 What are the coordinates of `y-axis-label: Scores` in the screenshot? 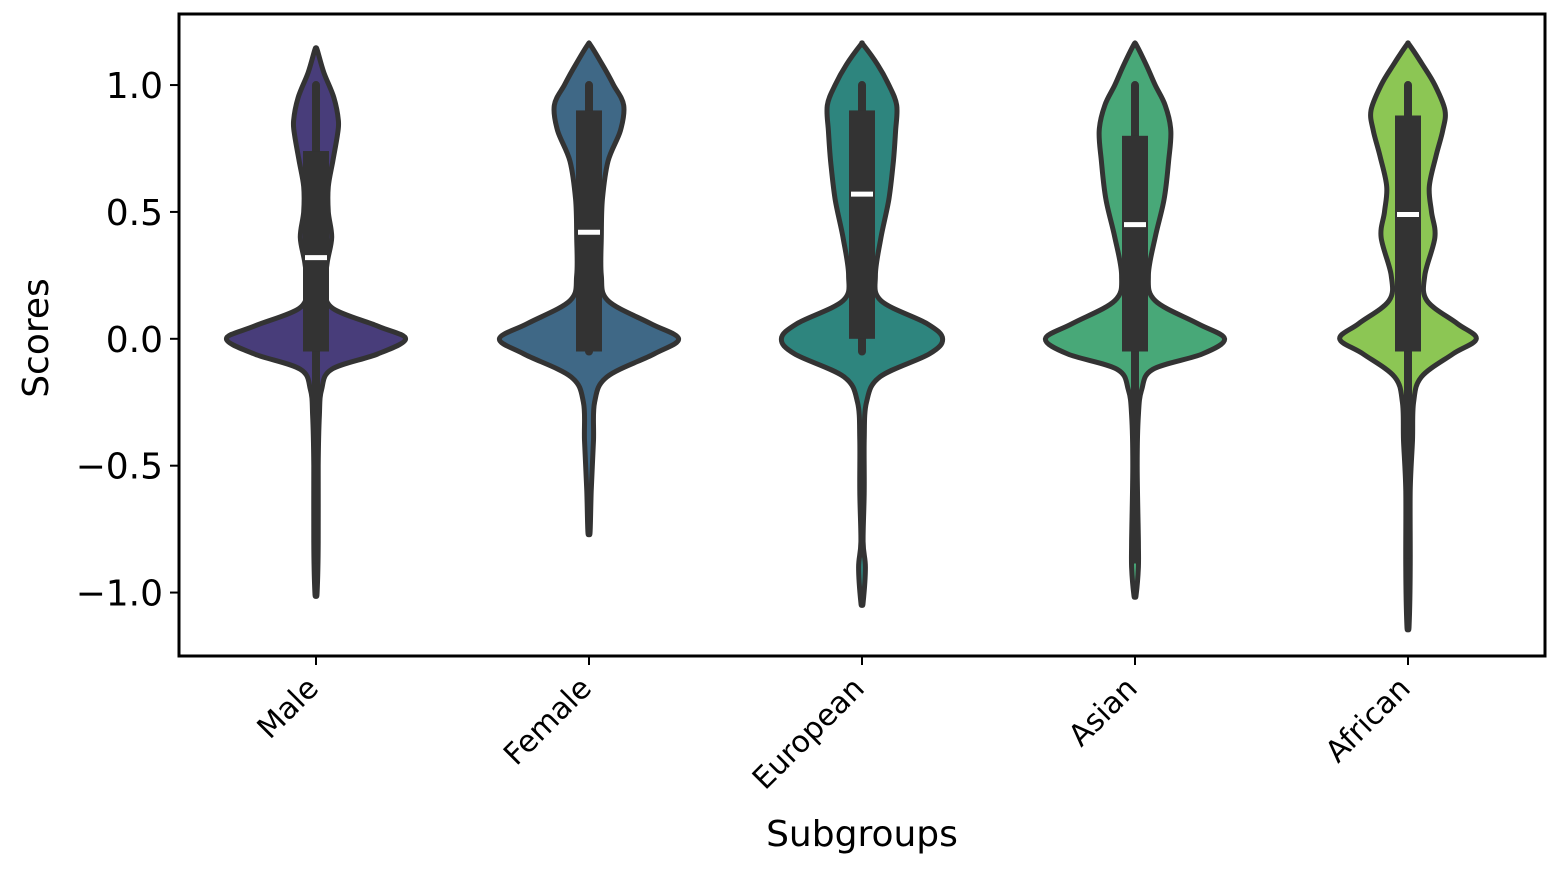 It's located at (36, 338).